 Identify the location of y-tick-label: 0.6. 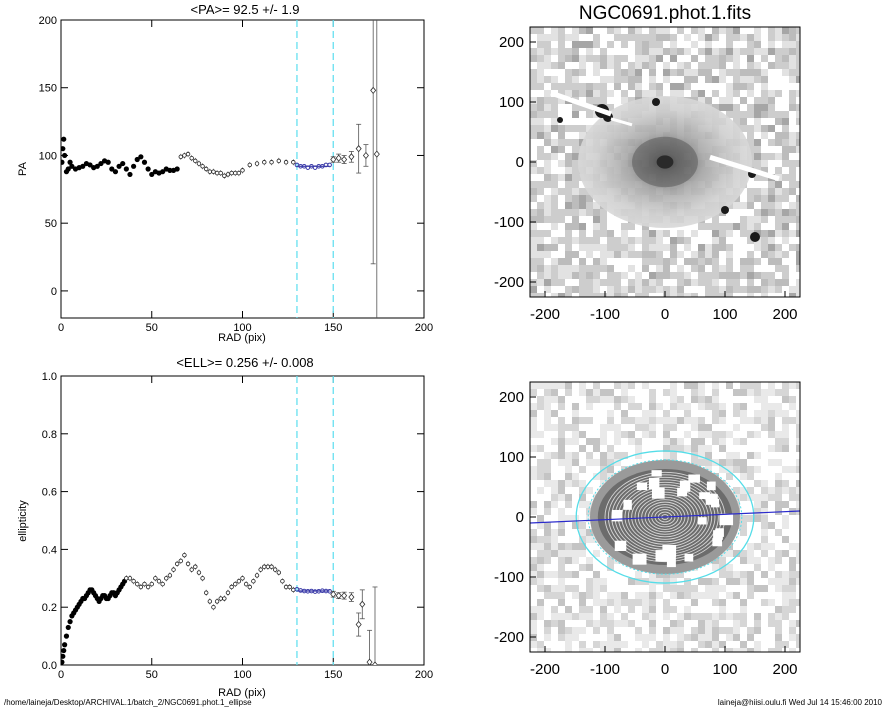
(49, 493).